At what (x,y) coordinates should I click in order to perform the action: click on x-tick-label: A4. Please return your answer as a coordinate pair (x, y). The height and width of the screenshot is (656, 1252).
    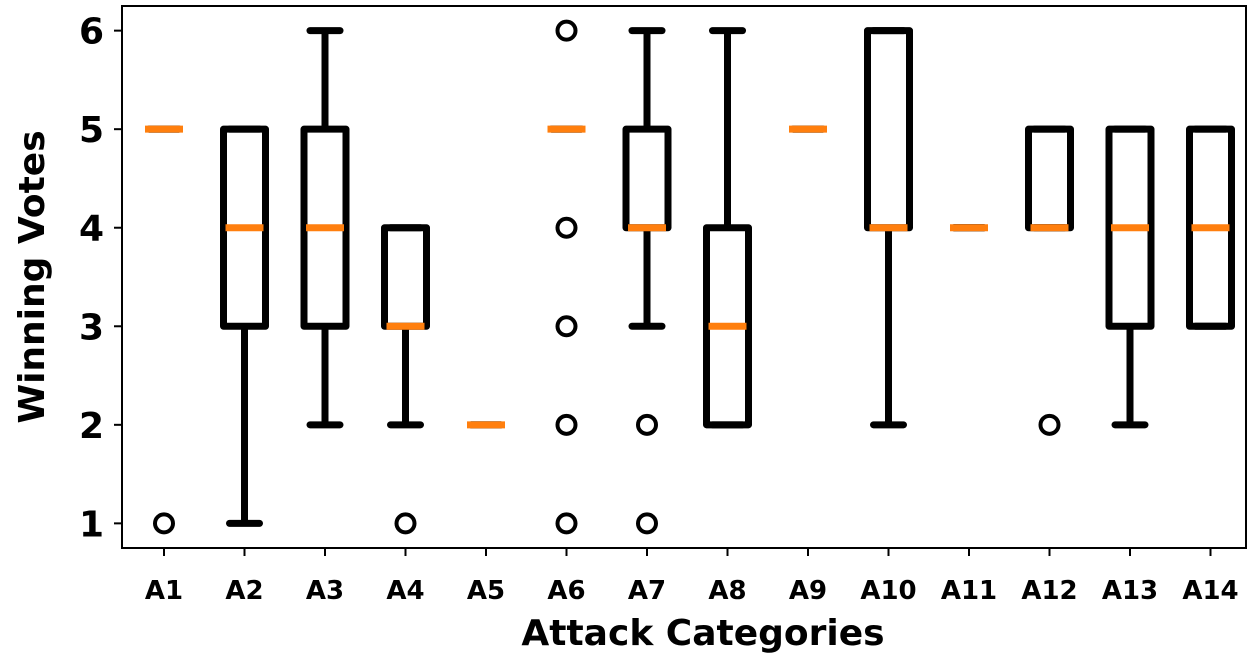
    Looking at the image, I should click on (405, 591).